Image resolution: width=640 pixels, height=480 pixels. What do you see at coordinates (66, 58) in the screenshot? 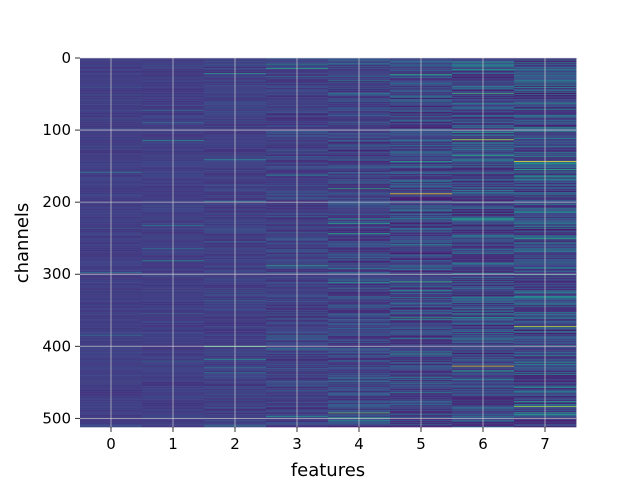
I see `y-tick-label: 0` at bounding box center [66, 58].